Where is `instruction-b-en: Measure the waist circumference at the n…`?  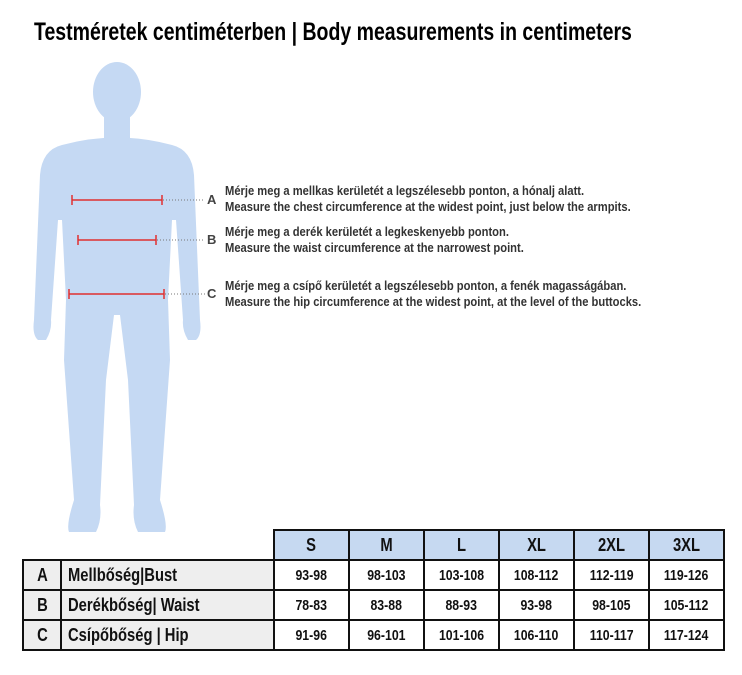 instruction-b-en: Measure the waist circumference at the n… is located at coordinates (374, 247).